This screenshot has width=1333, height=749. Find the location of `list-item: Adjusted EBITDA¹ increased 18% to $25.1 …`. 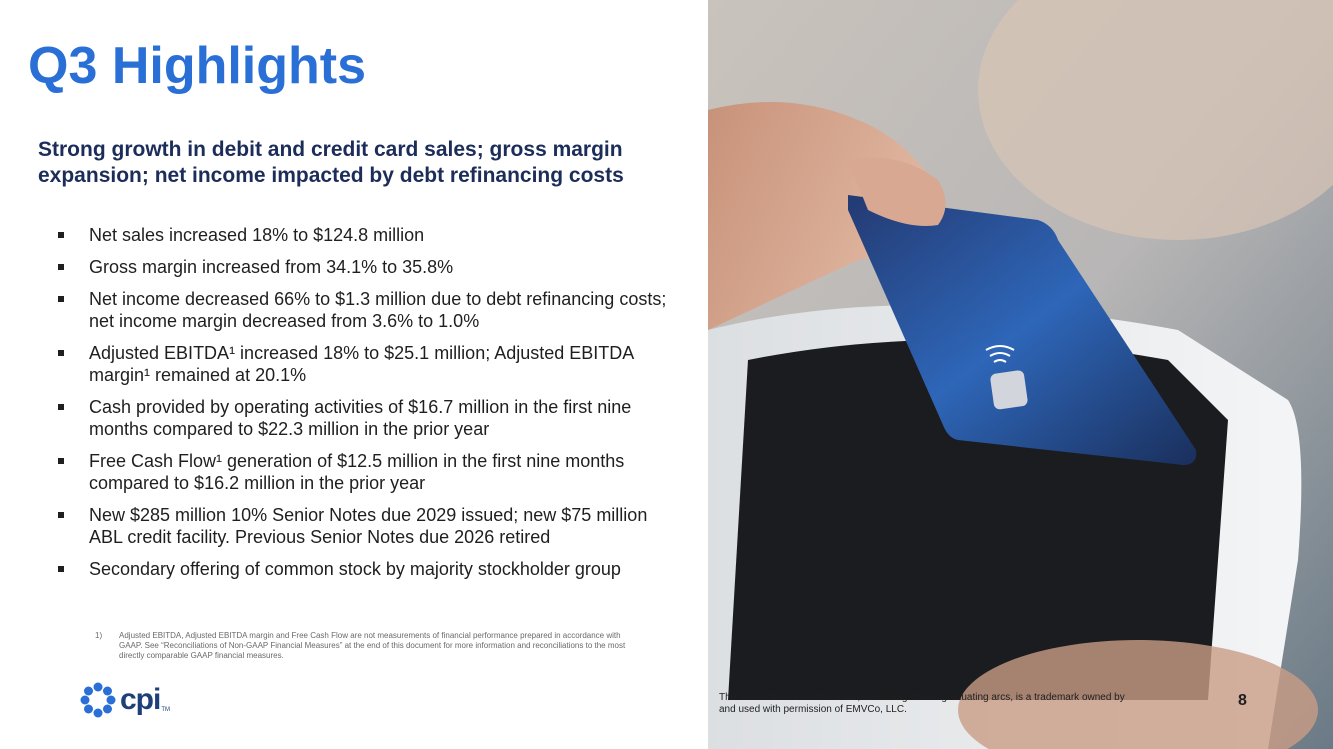

list-item: Adjusted EBITDA¹ increased 18% to $25.1 … is located at coordinates (368, 364).